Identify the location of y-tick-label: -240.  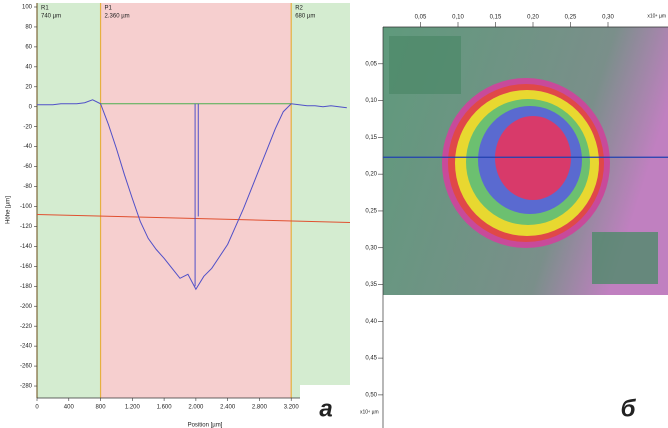
(26, 347).